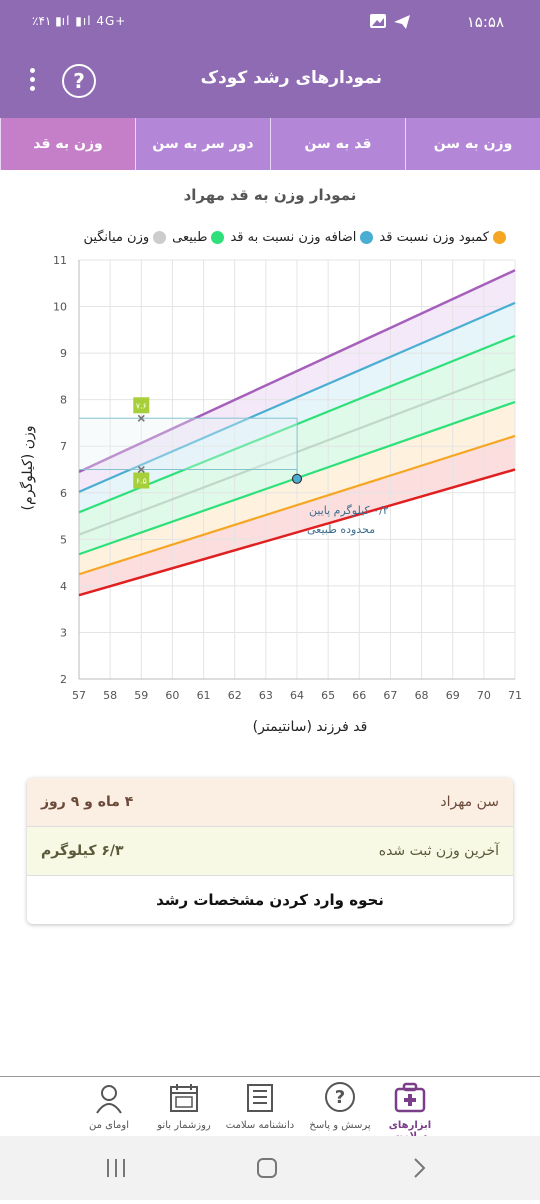  Describe the element at coordinates (270, 802) in the screenshot. I see `age-row: سن مهراد ۴ ماه و ۹ روز` at that location.